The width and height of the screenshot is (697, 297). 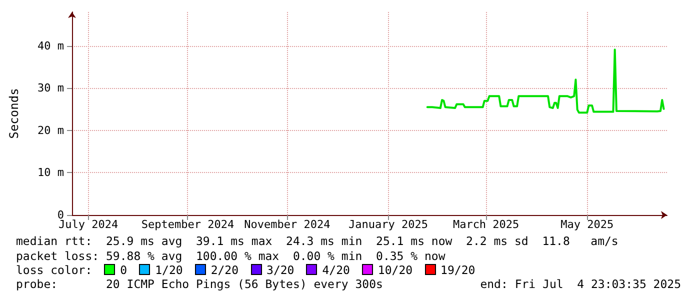 I want to click on x-tick-label: September 2024, so click(x=187, y=224).